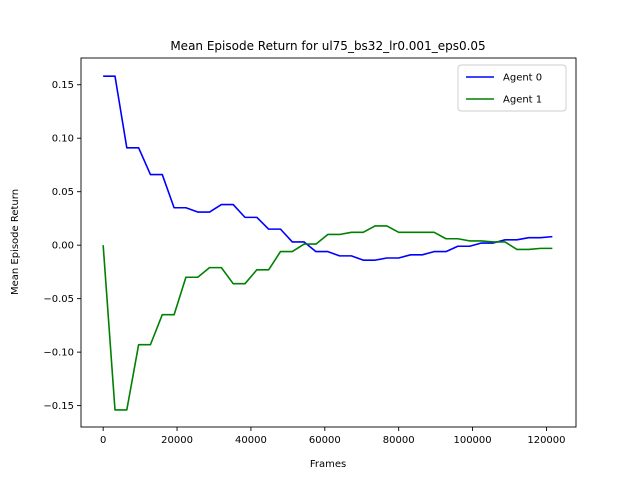  Describe the element at coordinates (58, 299) in the screenshot. I see `y-tick-label: −0.05` at that location.